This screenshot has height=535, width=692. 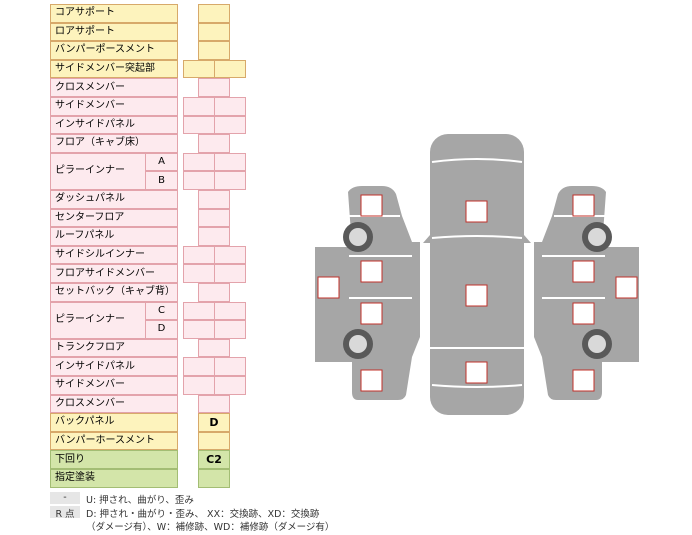 I want to click on row-label: フロア（キャブ床）, so click(x=114, y=143).